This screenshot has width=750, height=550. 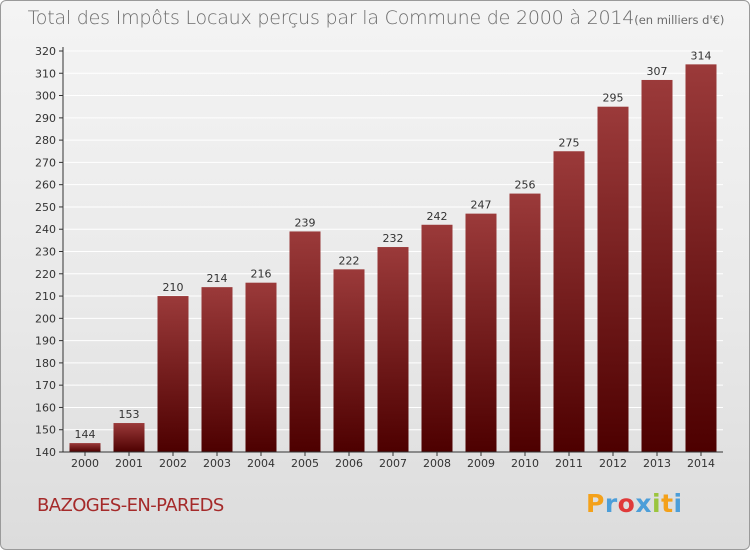 I want to click on x-tick-label: 2003, so click(x=217, y=463).